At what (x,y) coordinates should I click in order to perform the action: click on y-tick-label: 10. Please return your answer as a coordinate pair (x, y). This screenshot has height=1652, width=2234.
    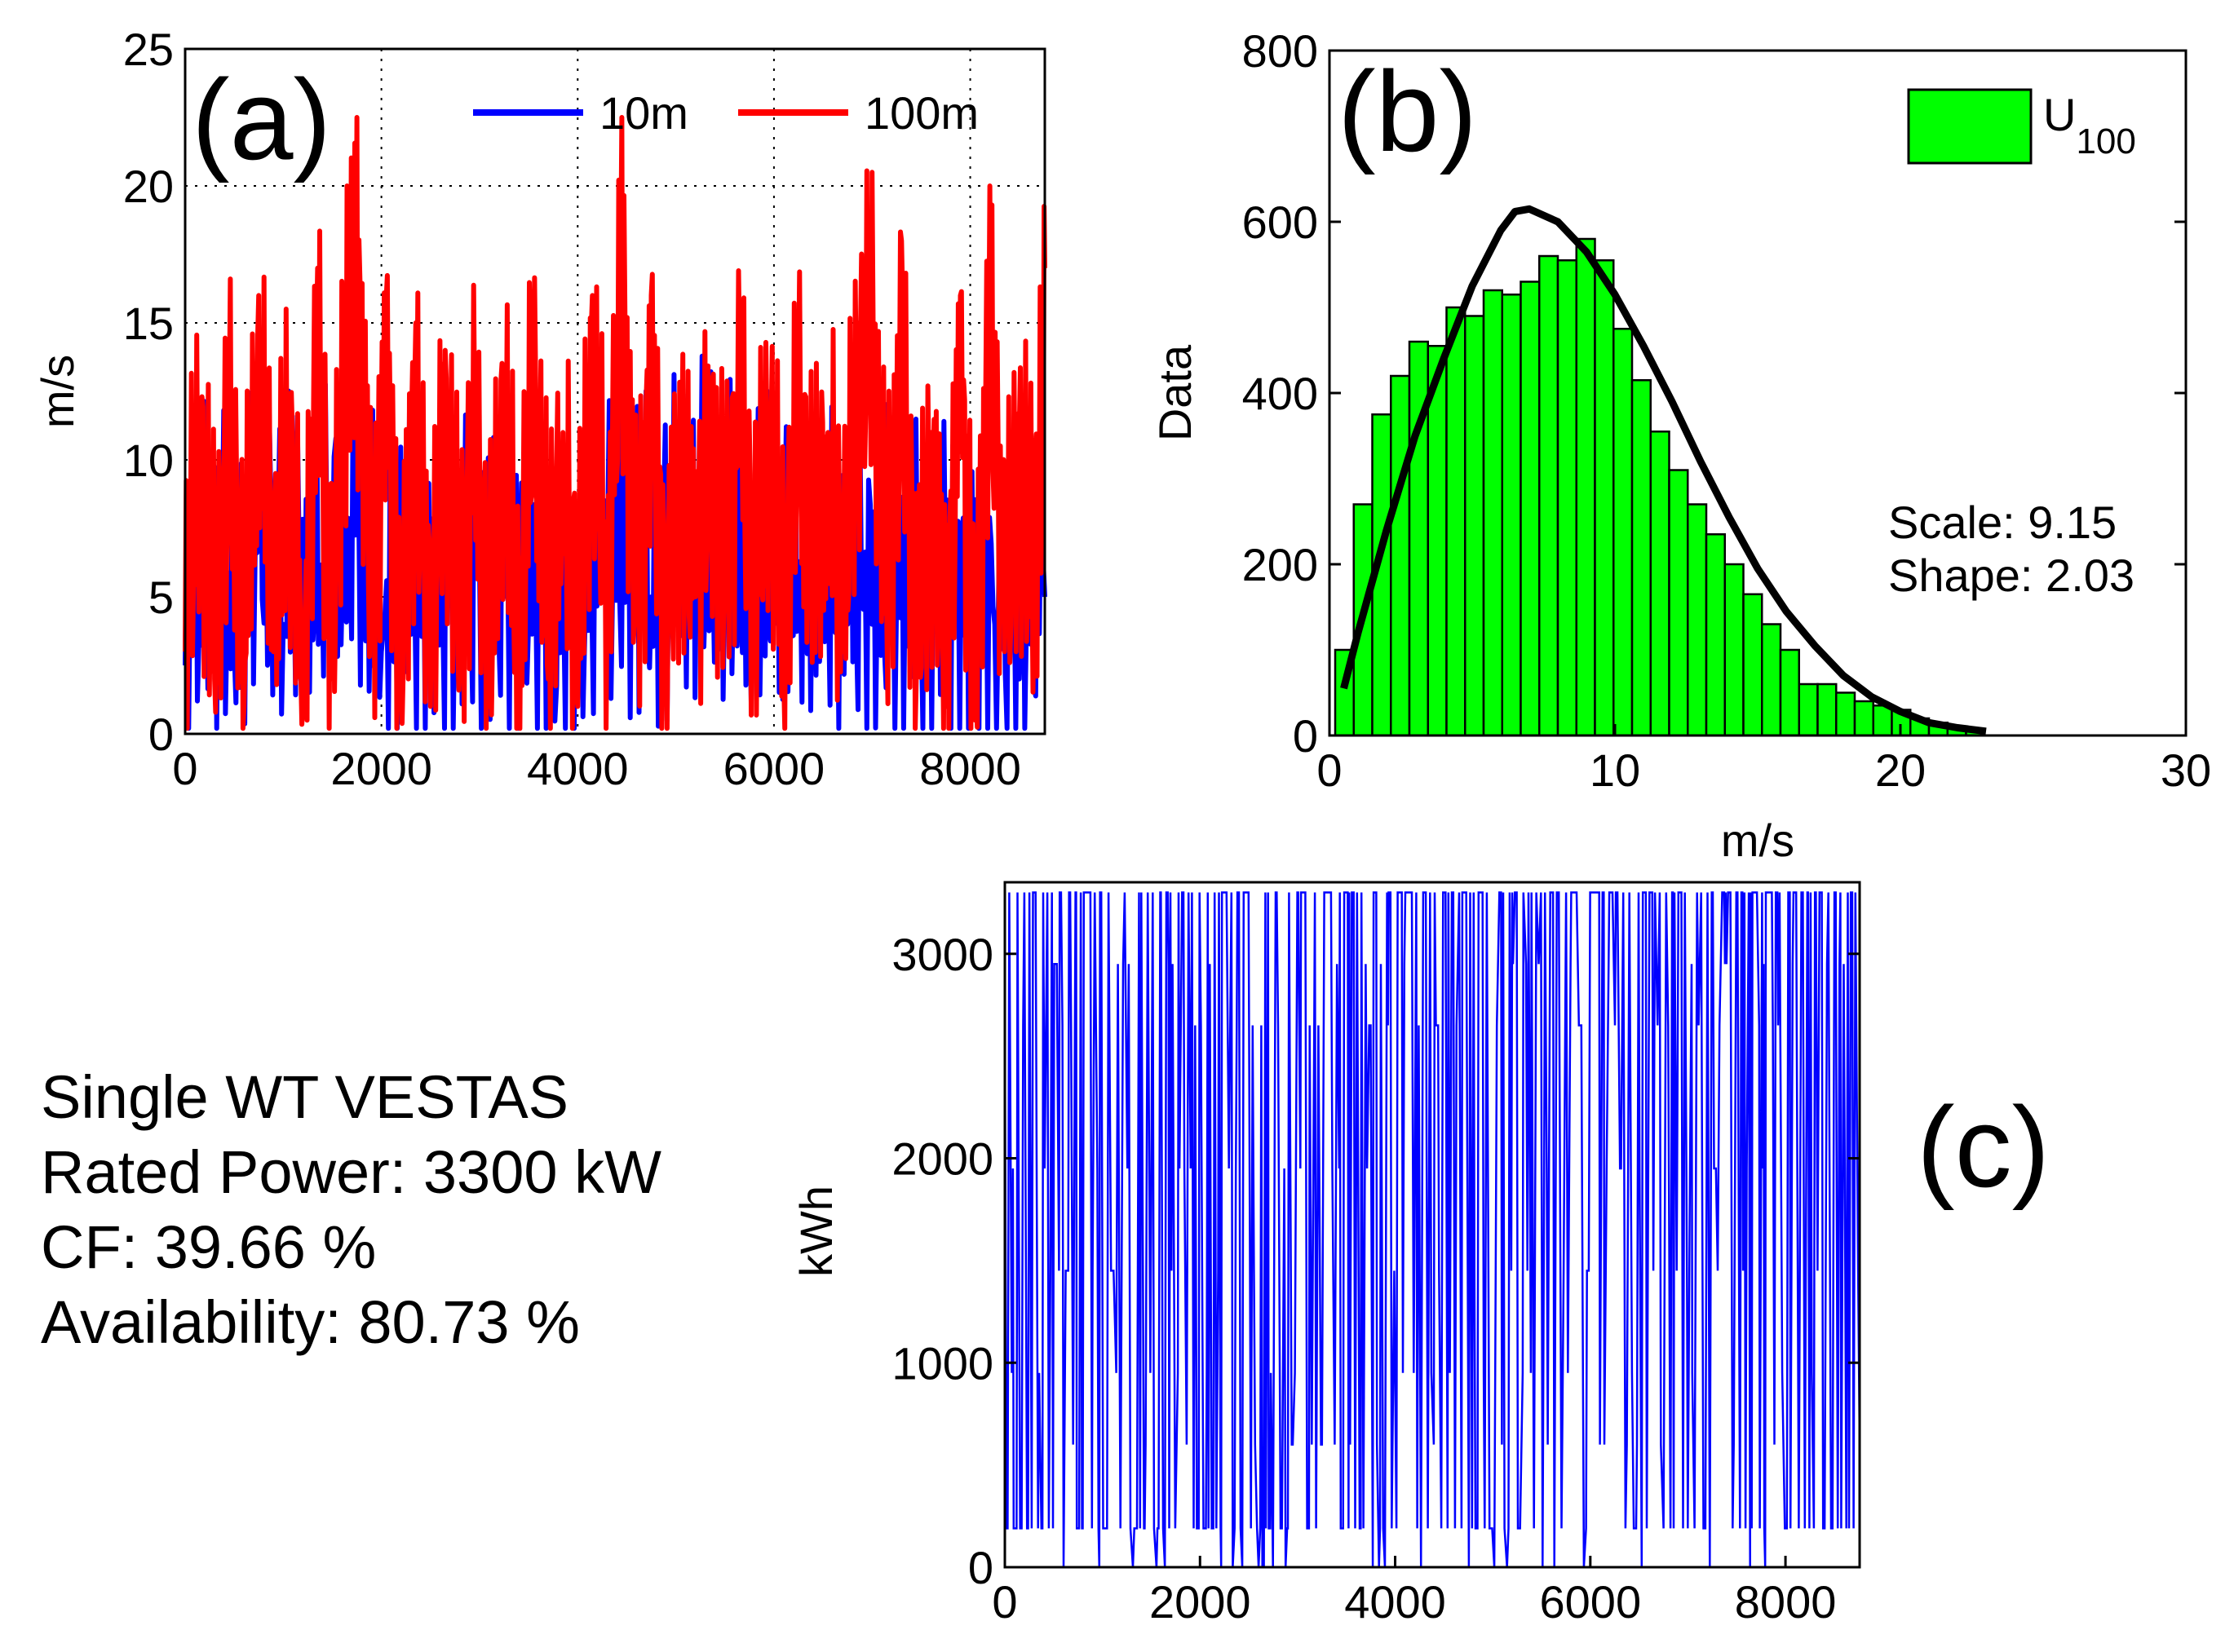
    Looking at the image, I should click on (148, 461).